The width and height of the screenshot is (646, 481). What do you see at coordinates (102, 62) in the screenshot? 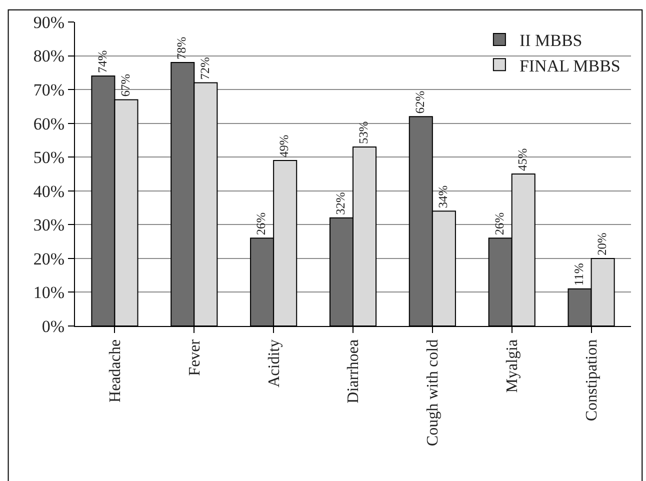
I see `data-label: 74%` at bounding box center [102, 62].